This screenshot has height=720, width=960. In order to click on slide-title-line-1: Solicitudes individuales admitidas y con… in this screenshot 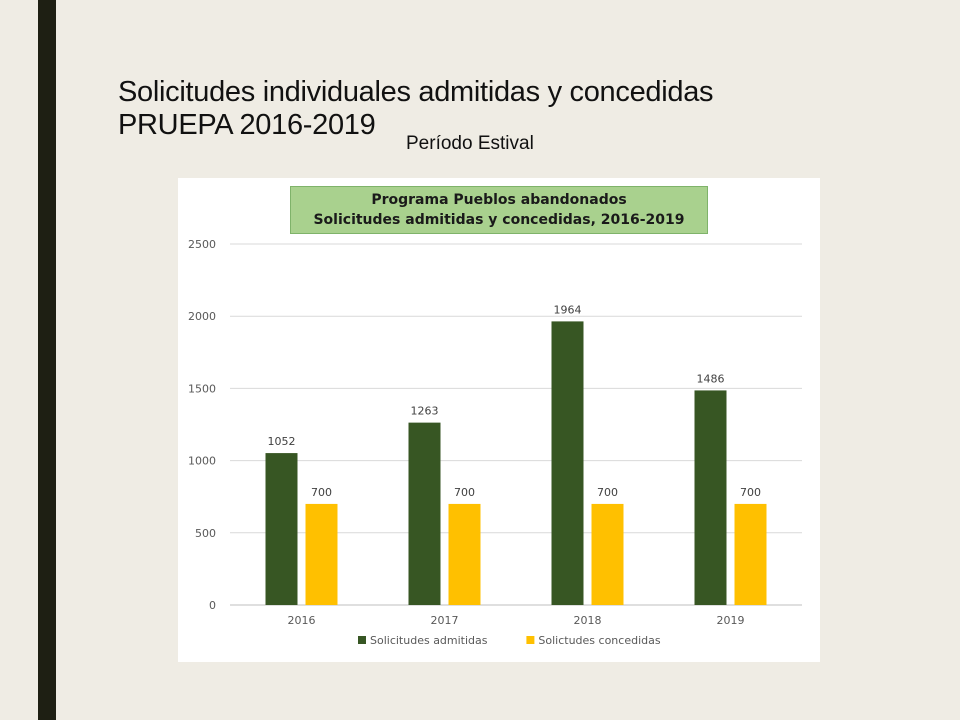, I will do `click(416, 92)`.